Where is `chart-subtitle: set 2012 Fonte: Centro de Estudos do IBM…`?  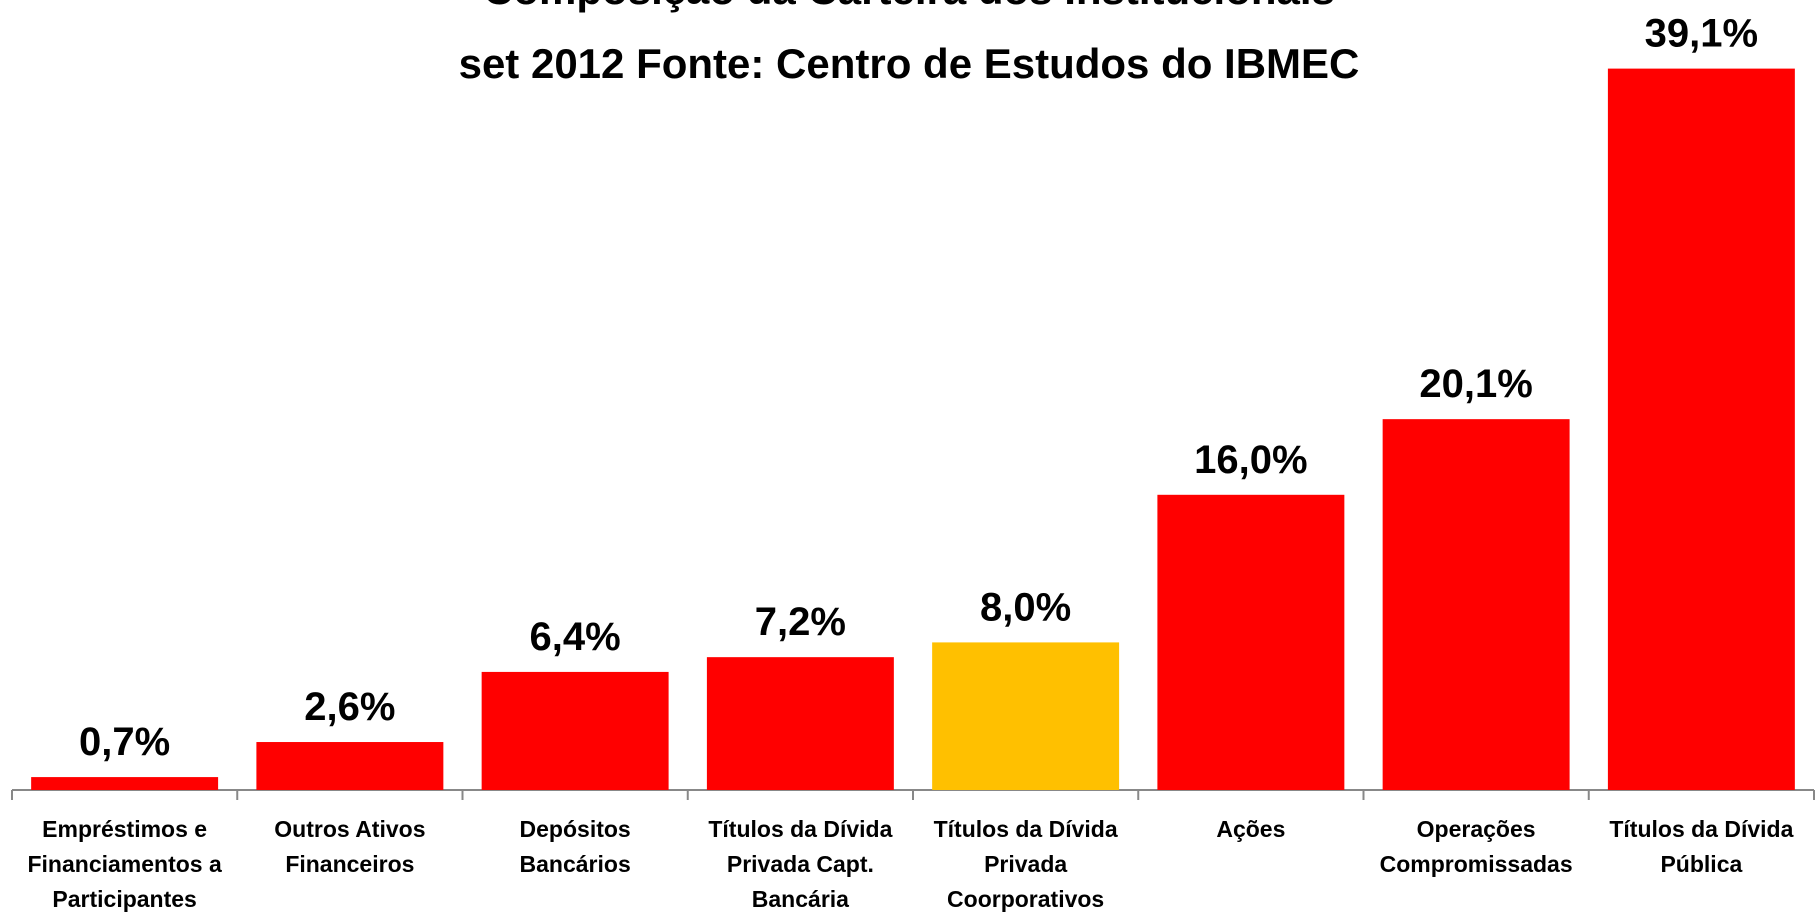
chart-subtitle: set 2012 Fonte: Centro de Estudos do IBM… is located at coordinates (909, 63).